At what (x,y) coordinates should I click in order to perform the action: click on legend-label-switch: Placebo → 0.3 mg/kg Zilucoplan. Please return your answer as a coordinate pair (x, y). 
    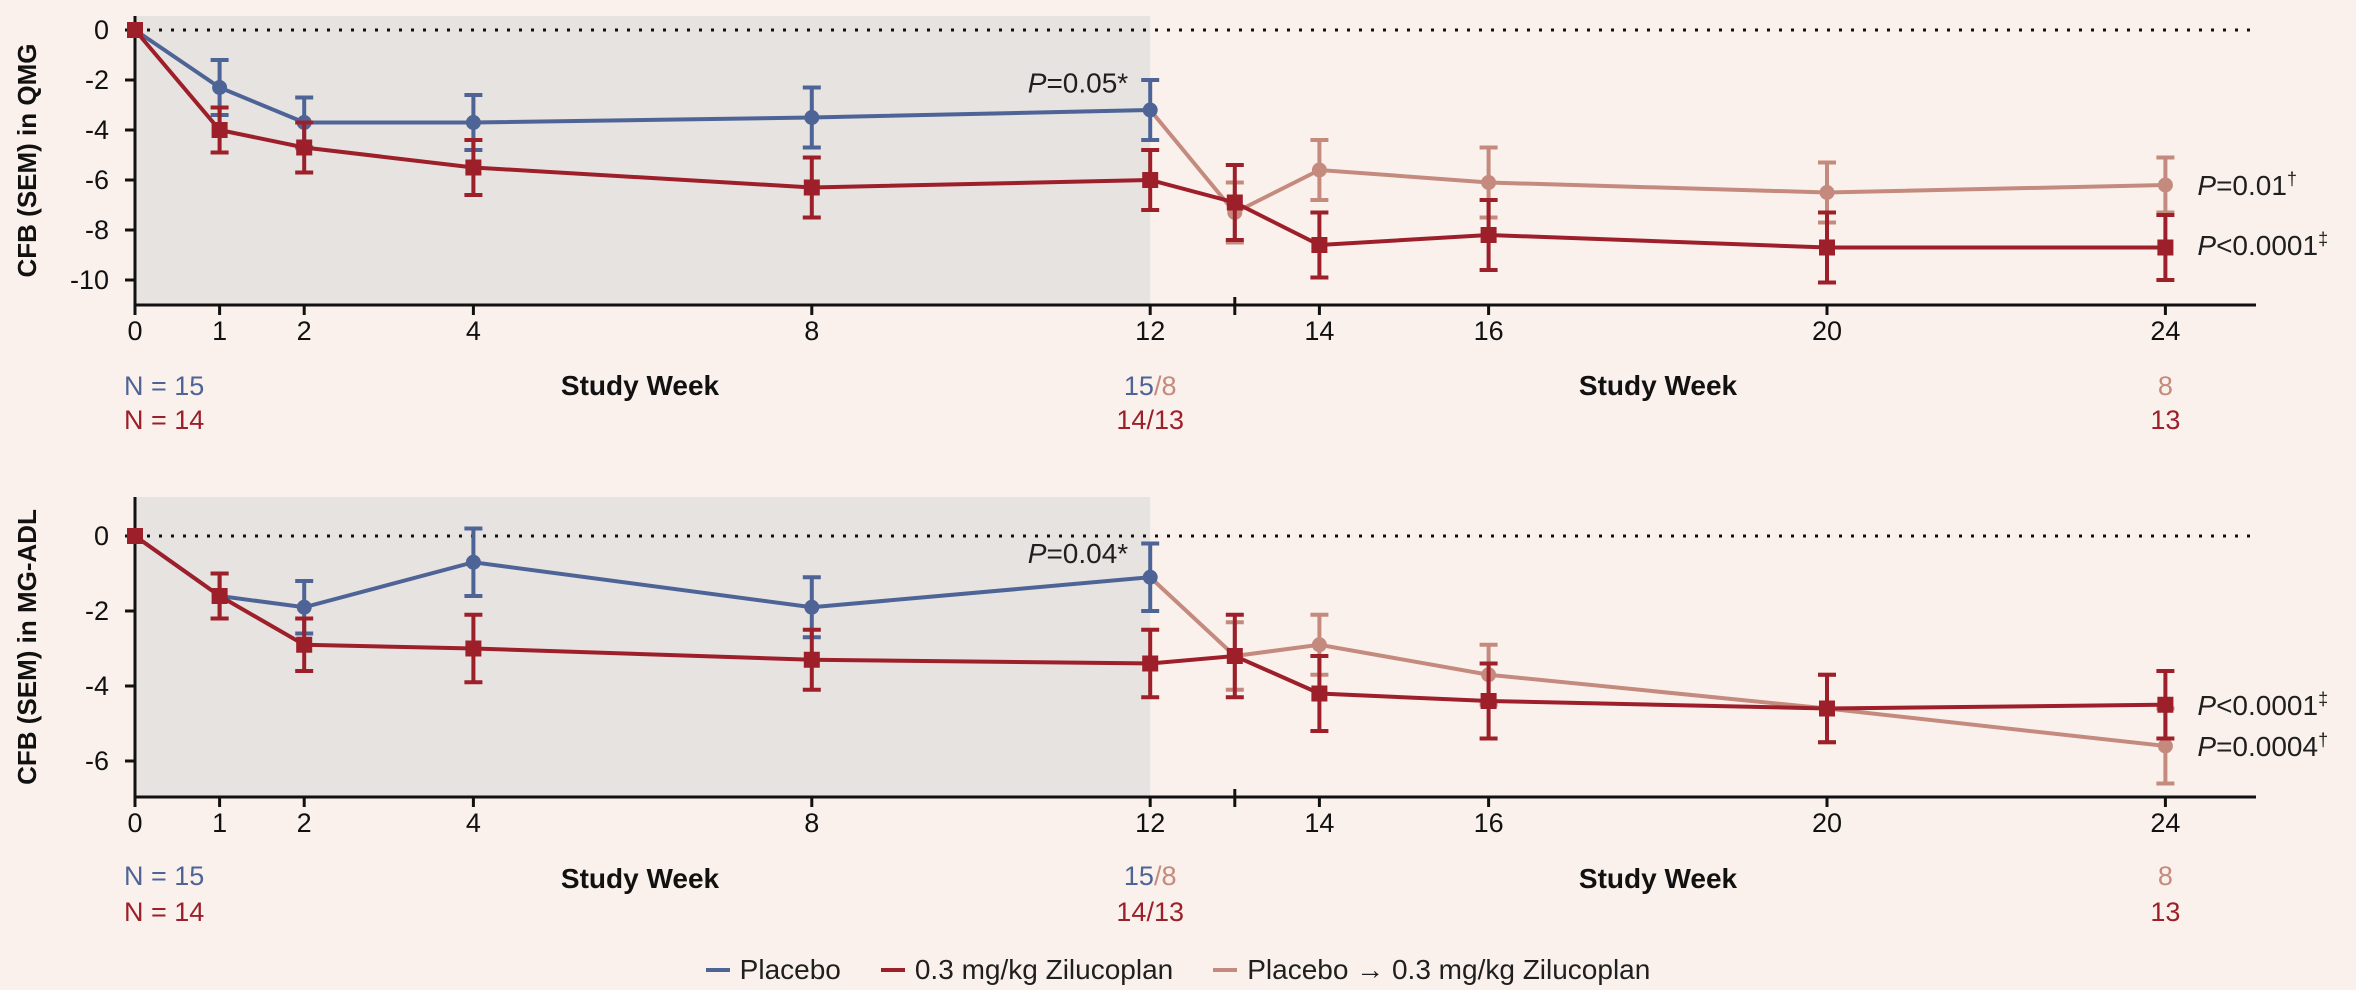
    Looking at the image, I should click on (1449, 969).